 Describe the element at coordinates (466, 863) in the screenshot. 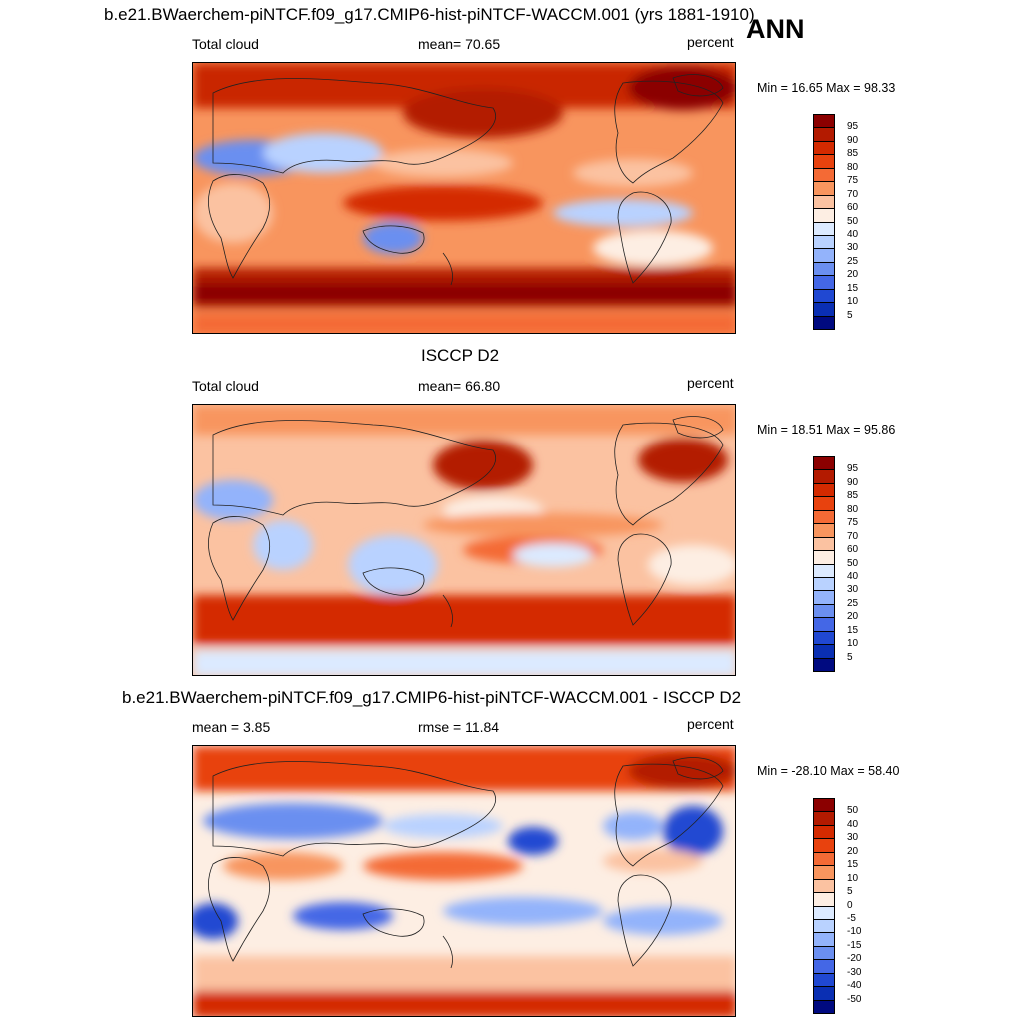

I see `panel-3-coastlines` at that location.